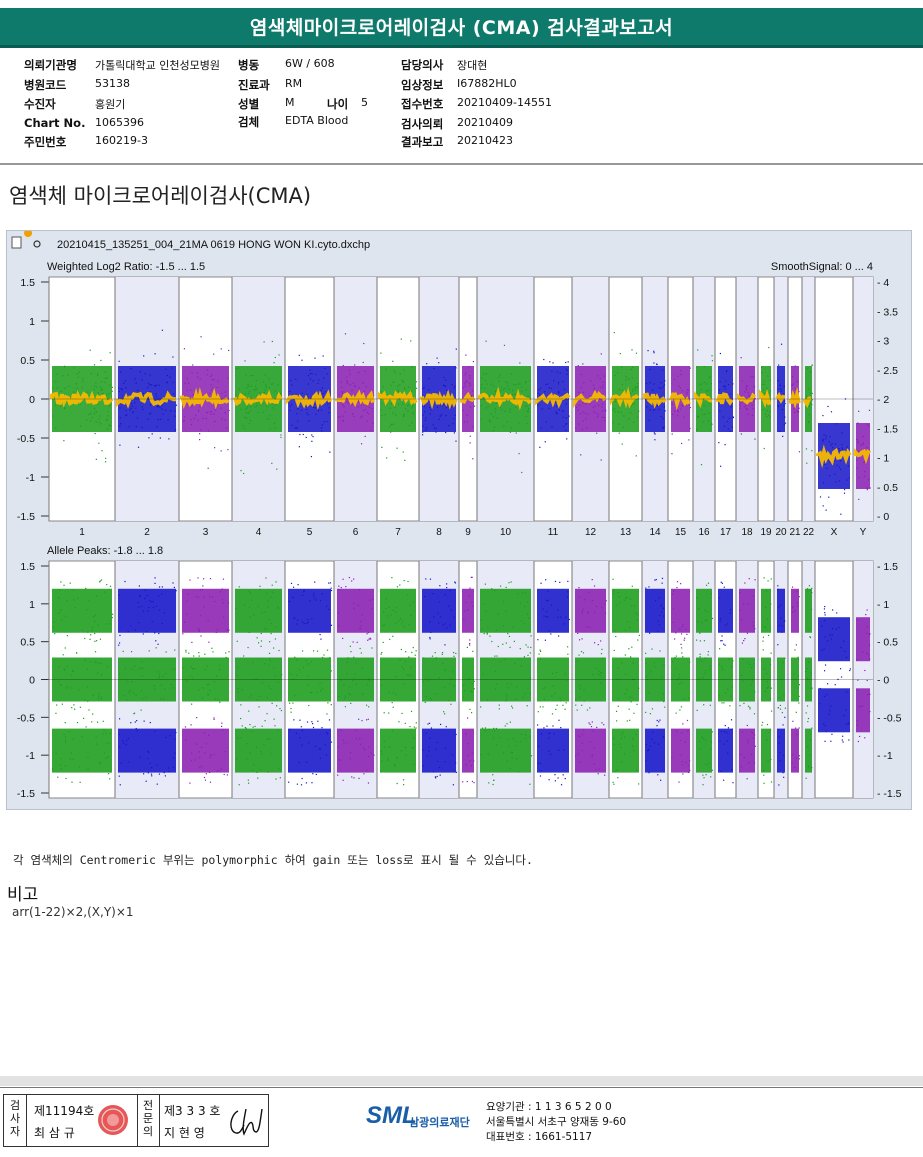 The image size is (923, 1157). I want to click on report-title: 염색체마이크로어레이검사 (CMA) 검사결과보고서, so click(461, 28).